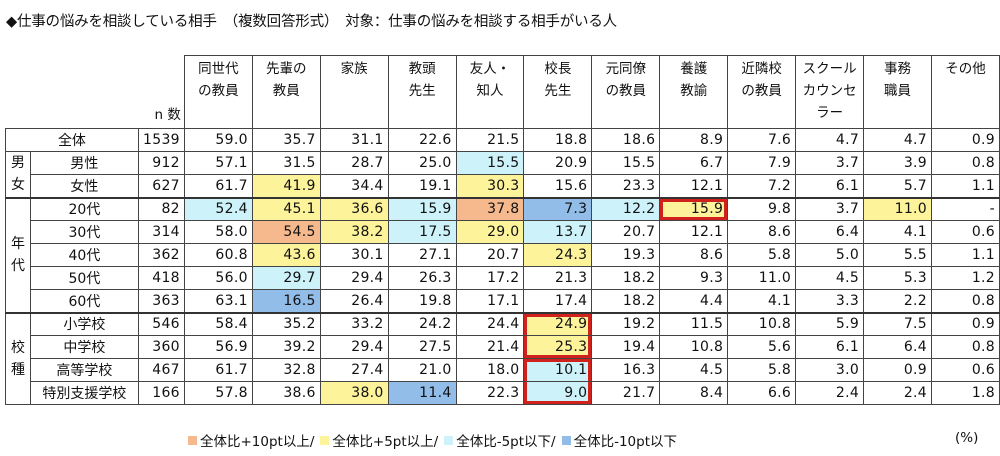  Describe the element at coordinates (286, 232) in the screenshot. I see `value-cell: 54.5` at that location.